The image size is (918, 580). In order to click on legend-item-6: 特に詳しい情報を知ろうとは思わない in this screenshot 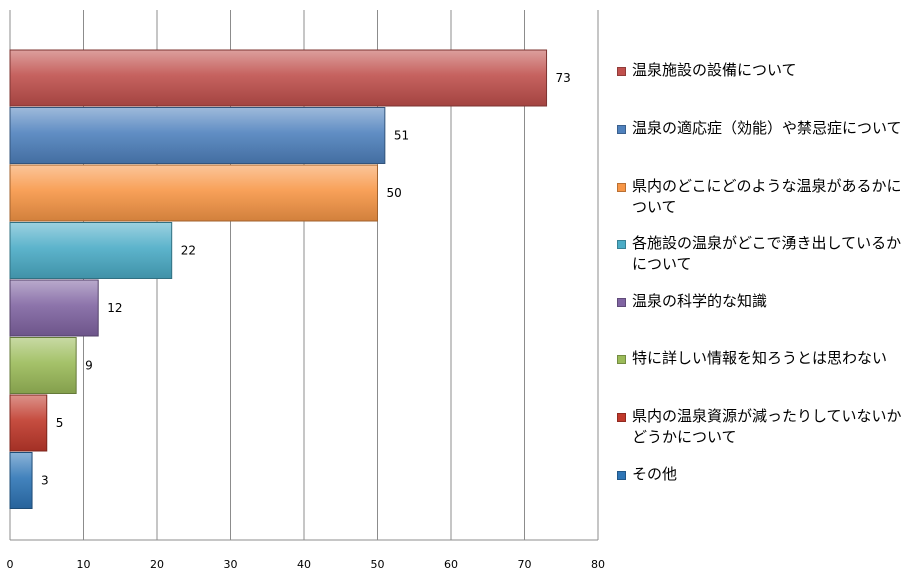, I will do `click(765, 358)`.